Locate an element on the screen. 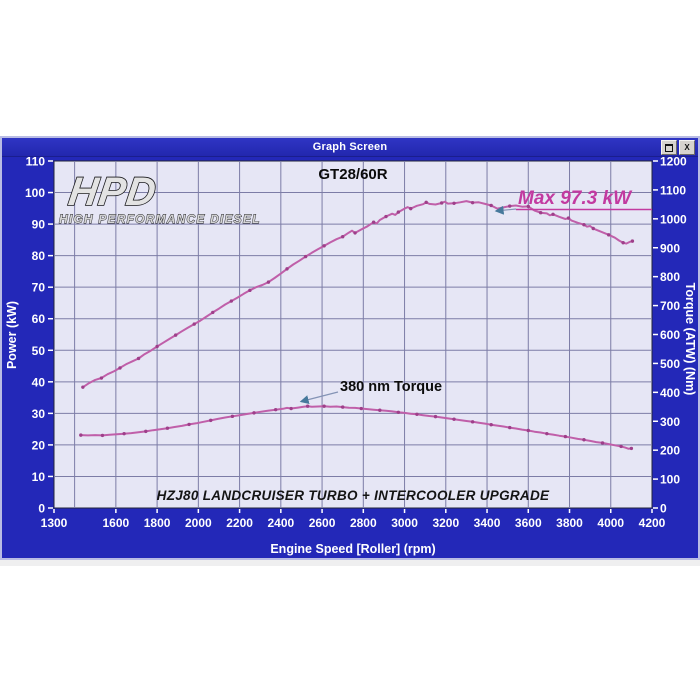 This screenshot has height=700, width=700. x-tick-label: 4200 is located at coordinates (652, 523).